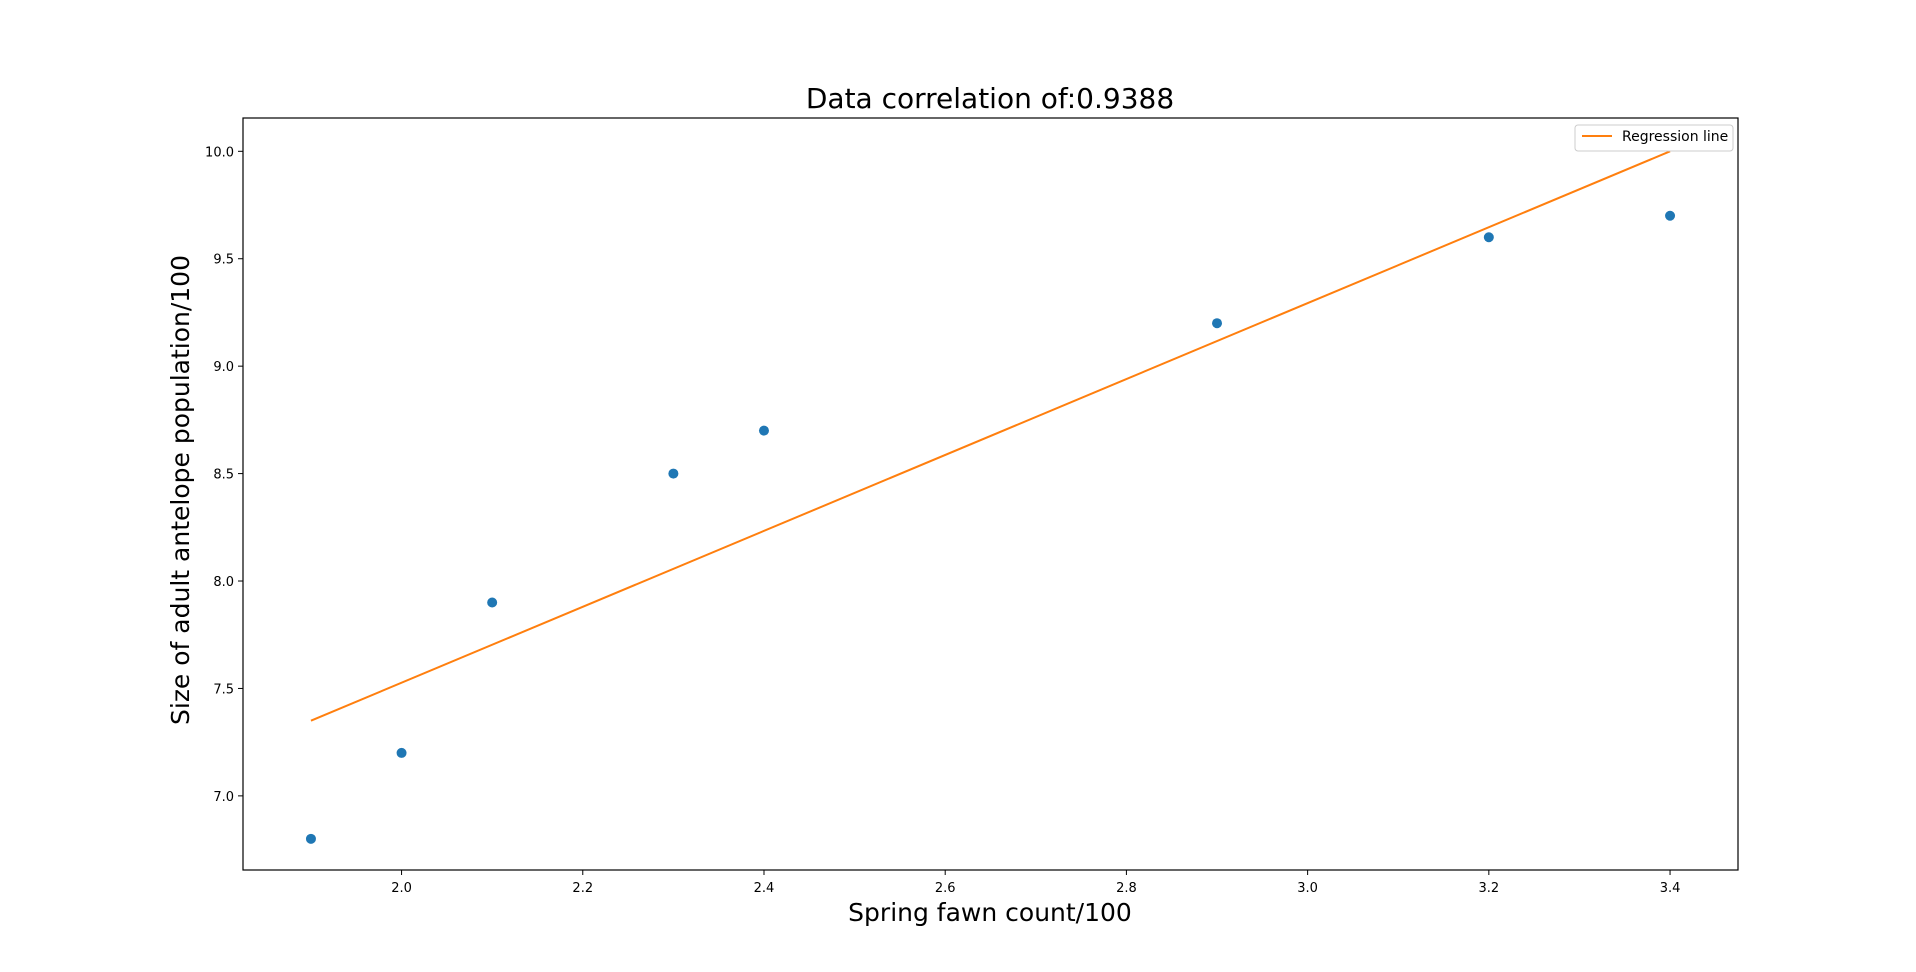 This screenshot has height=972, width=1916. What do you see at coordinates (223, 689) in the screenshot?
I see `y-tick-label: 7.5` at bounding box center [223, 689].